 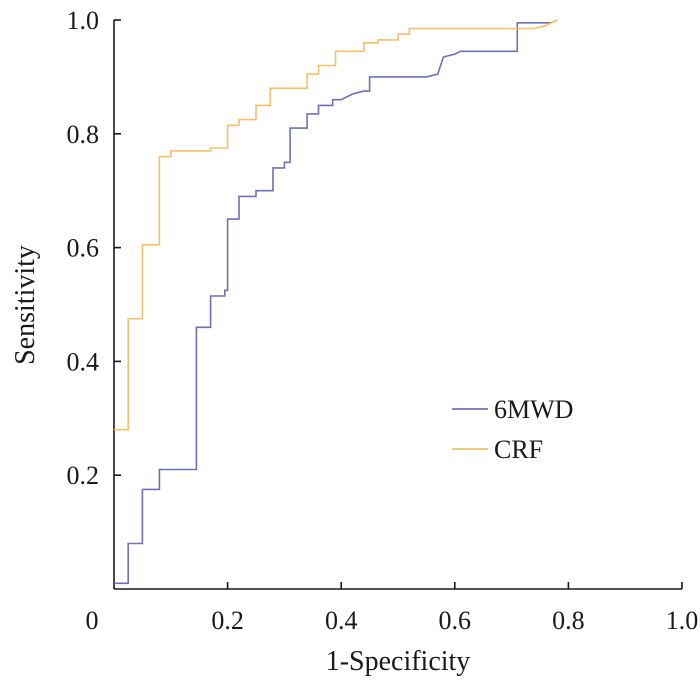 I want to click on x-tick-label: 0.8, so click(x=568, y=620).